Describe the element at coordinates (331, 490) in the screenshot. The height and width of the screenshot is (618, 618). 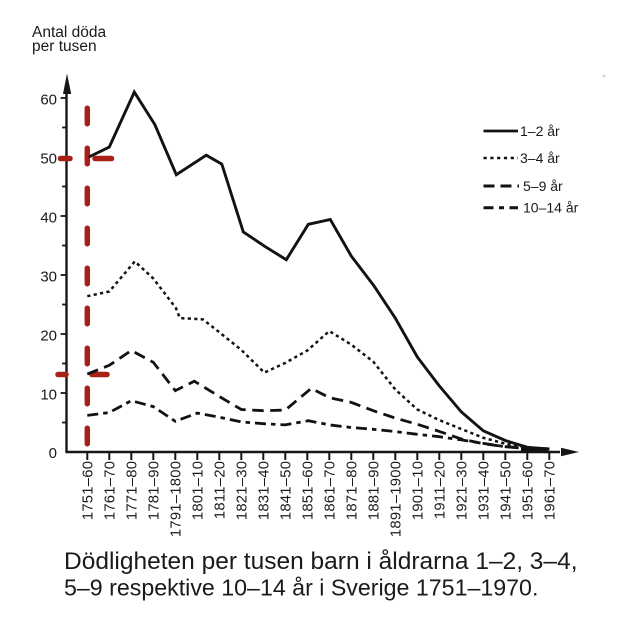
I see `svg-text: 1861–70` at that location.